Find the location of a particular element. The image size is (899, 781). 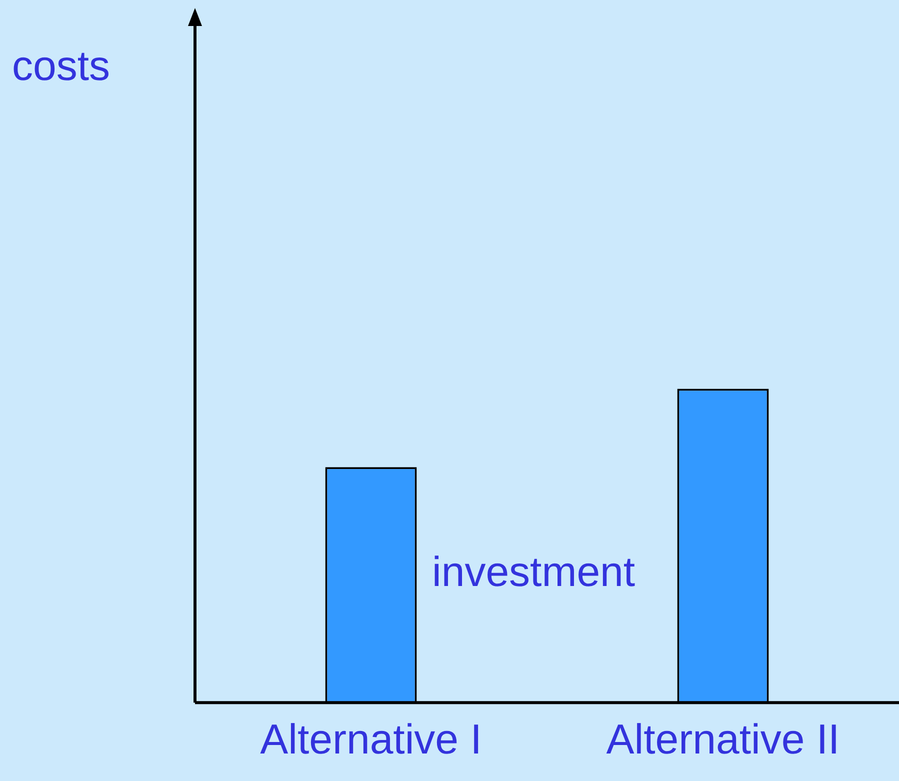

annotation: investment is located at coordinates (534, 572).